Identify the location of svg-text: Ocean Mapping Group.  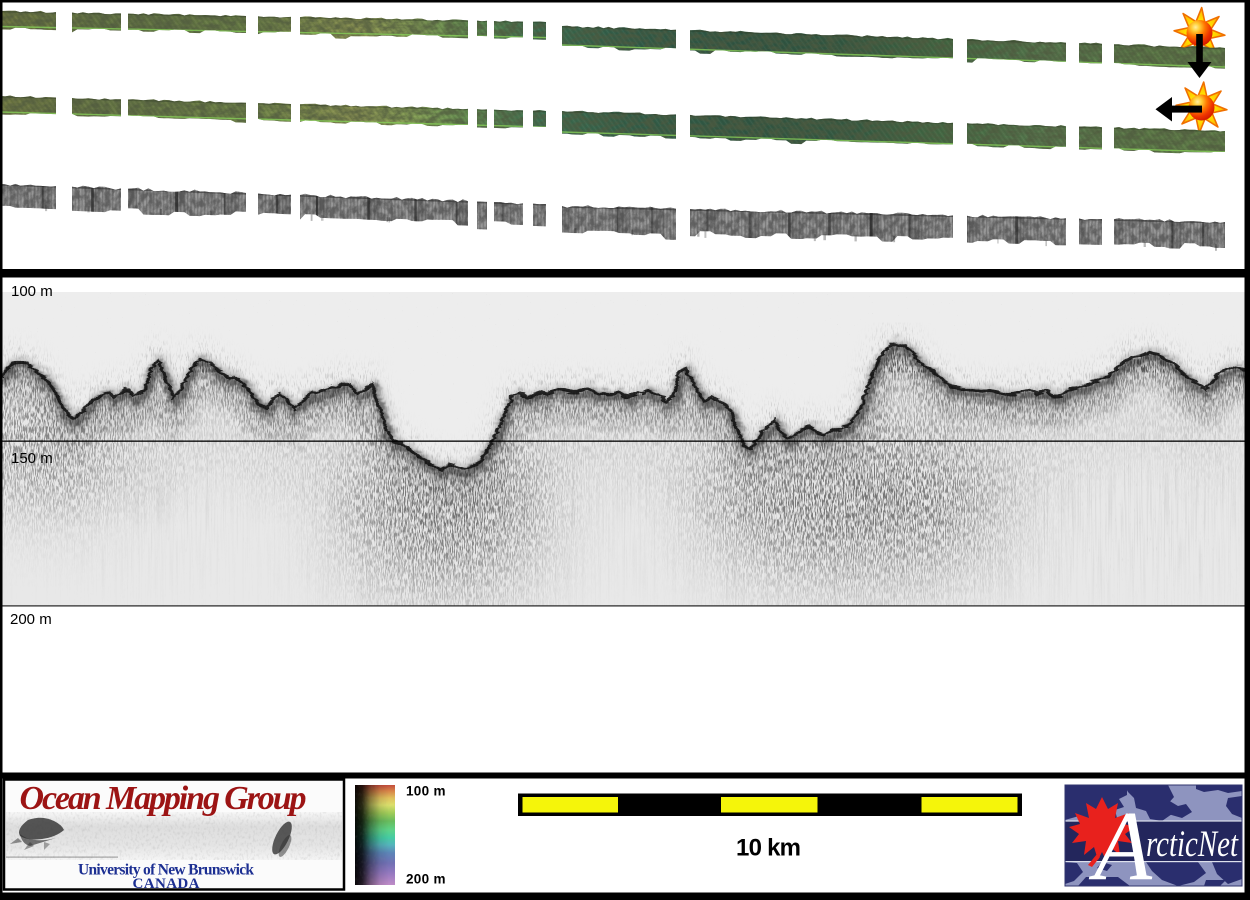
(163, 798).